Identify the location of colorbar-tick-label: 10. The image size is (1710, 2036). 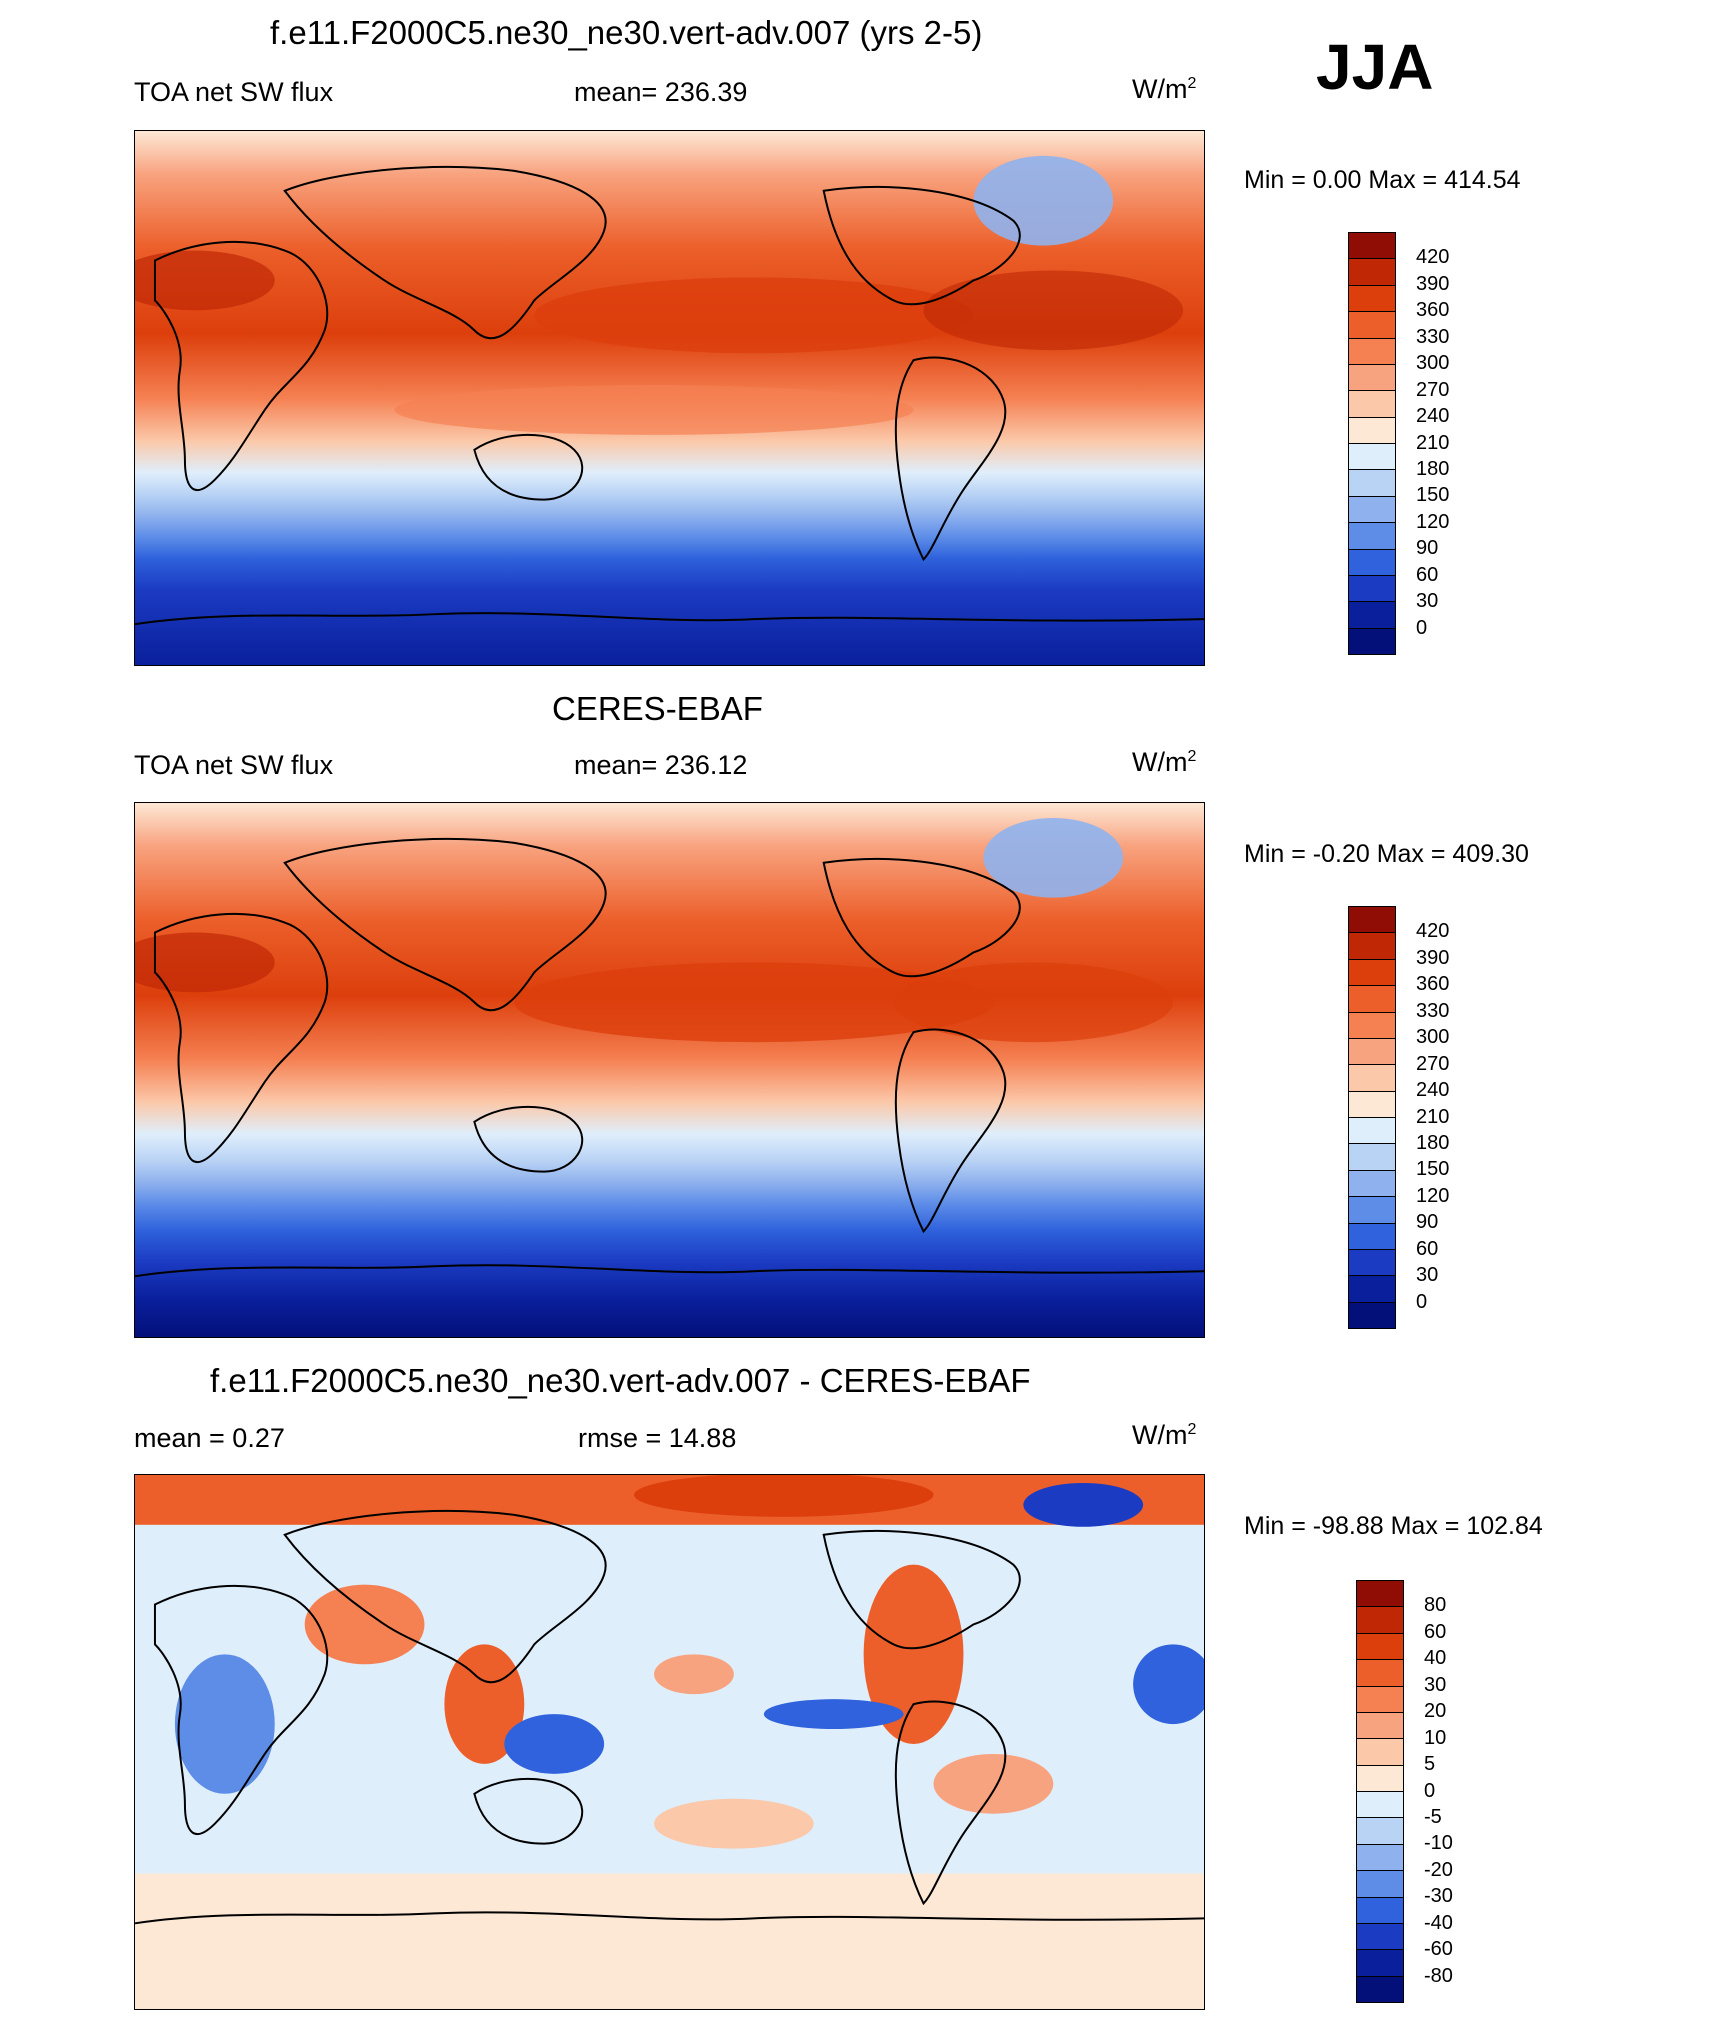
(1435, 1737).